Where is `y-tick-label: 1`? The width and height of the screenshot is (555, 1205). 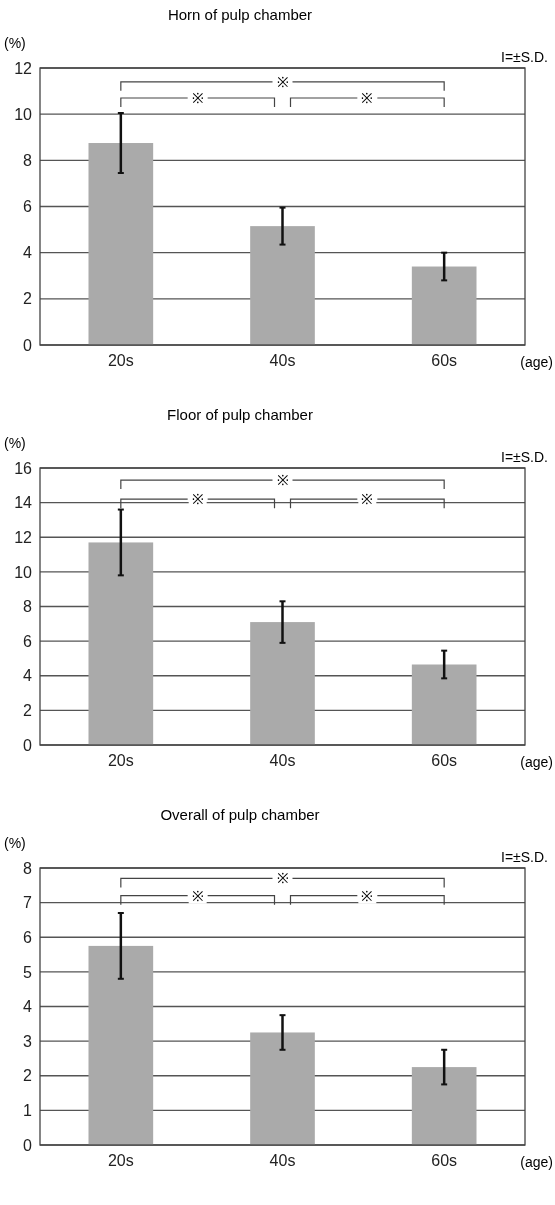
y-tick-label: 1 is located at coordinates (28, 1110).